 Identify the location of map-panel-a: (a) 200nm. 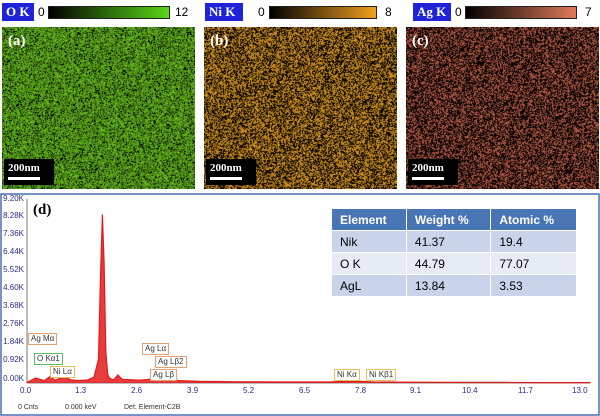
(98, 108).